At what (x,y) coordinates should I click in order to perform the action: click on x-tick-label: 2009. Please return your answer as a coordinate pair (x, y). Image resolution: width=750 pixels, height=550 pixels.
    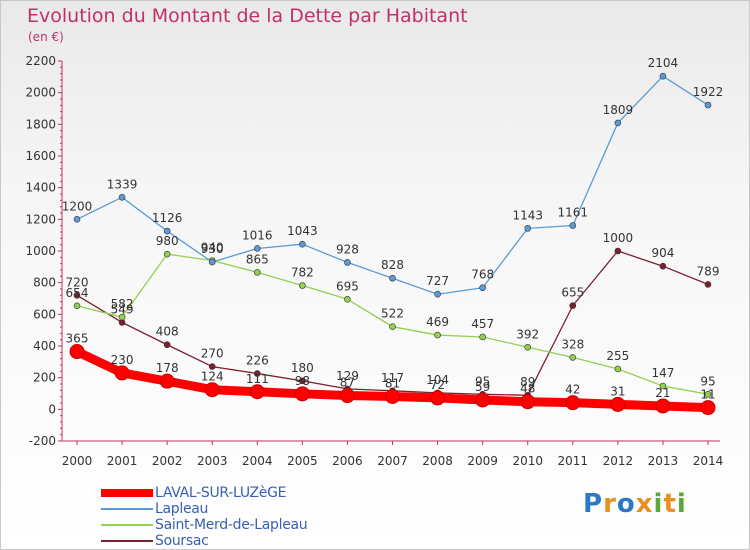
    Looking at the image, I should click on (482, 461).